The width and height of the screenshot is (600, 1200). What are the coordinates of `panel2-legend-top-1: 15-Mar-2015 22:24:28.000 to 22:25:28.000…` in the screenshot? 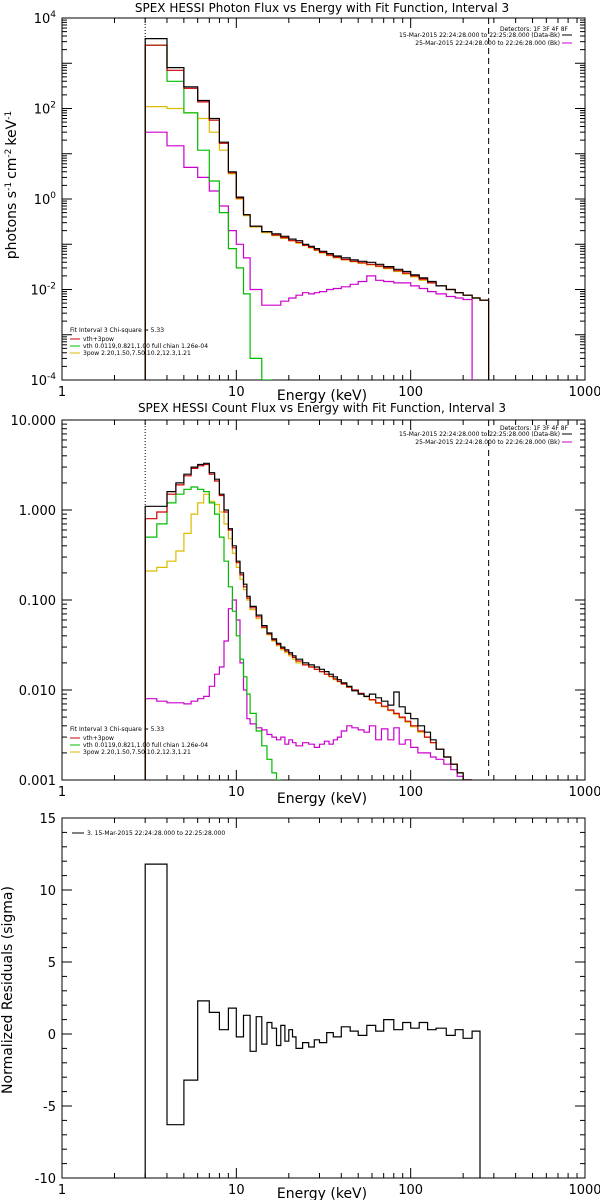 It's located at (479, 434).